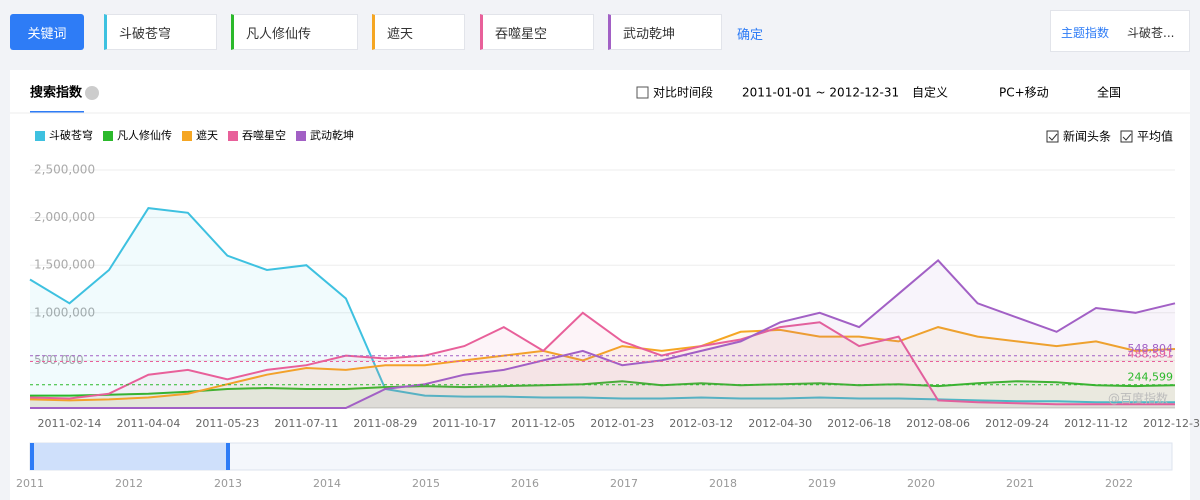  Describe the element at coordinates (71, 135) in the screenshot. I see `legend-label: 斗破苍穹` at that location.